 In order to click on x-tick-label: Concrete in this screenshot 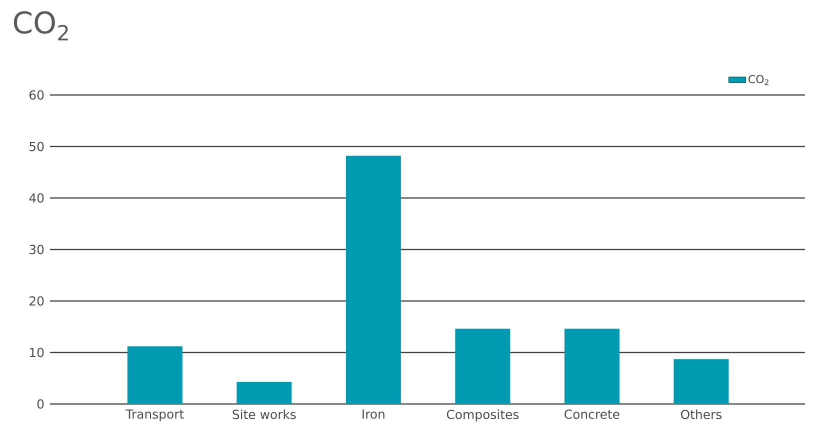, I will do `click(592, 414)`.